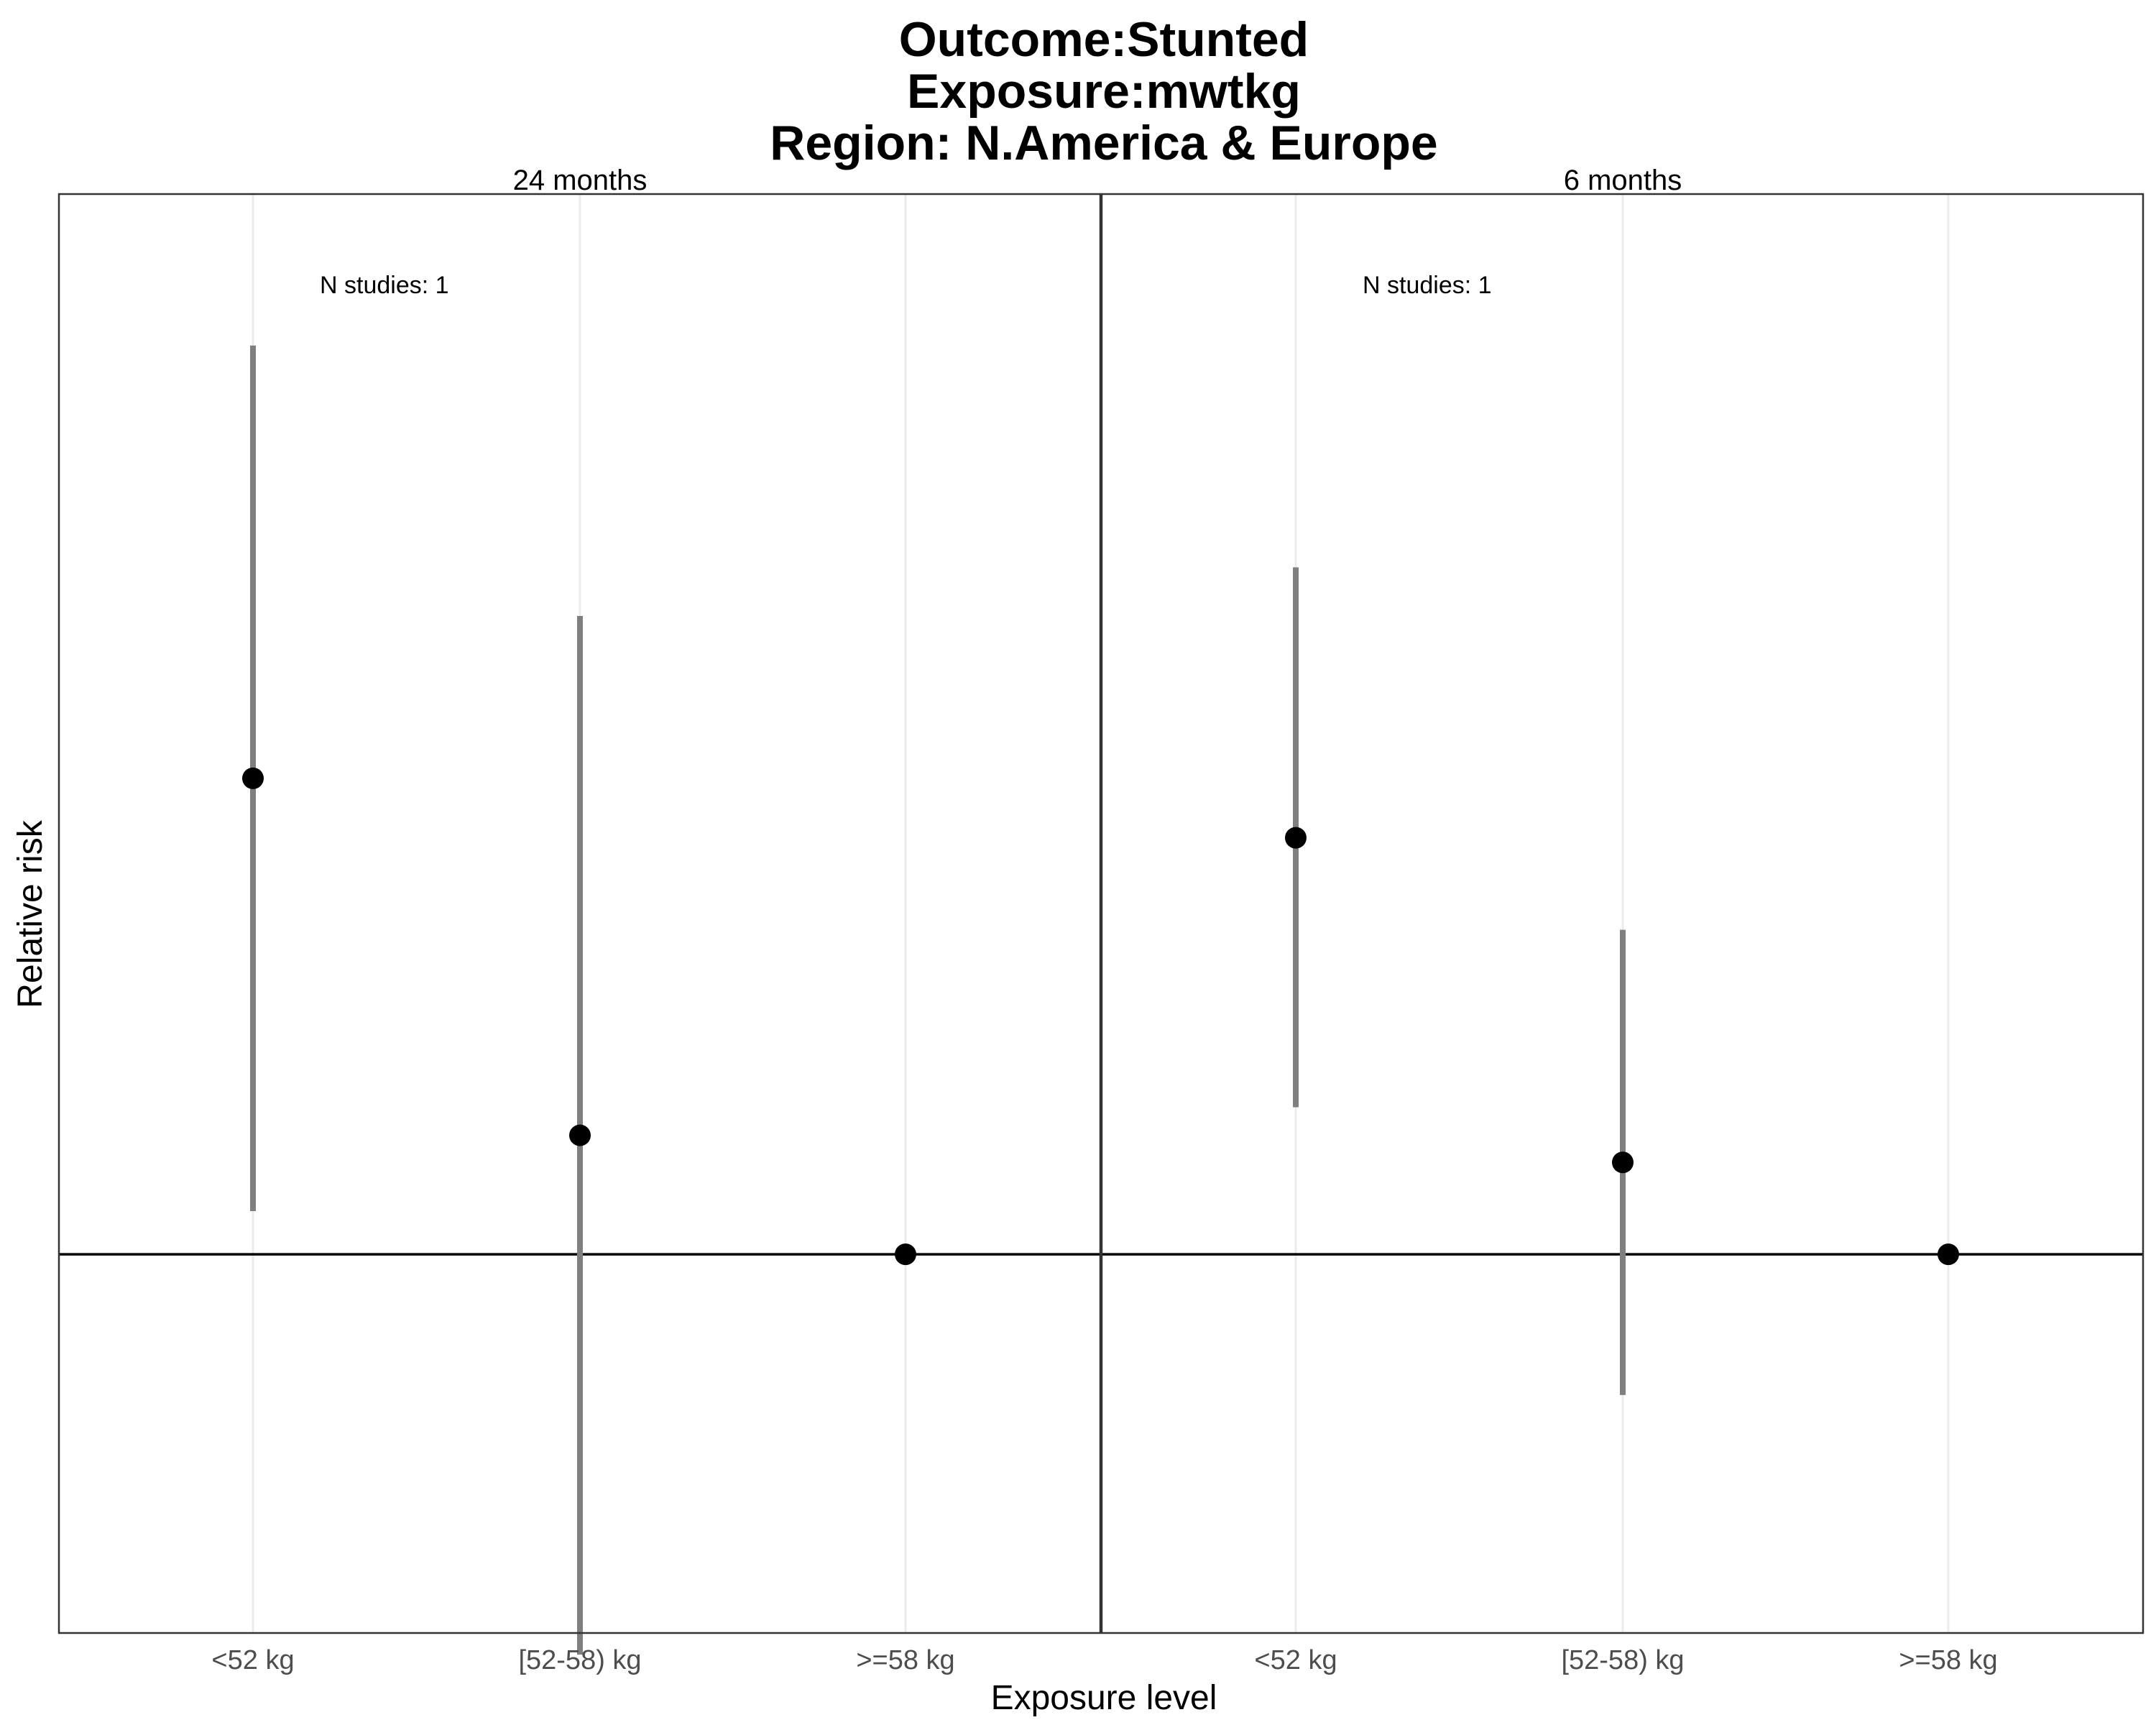  Describe the element at coordinates (1104, 1698) in the screenshot. I see `x-axis-title: Exposure level` at that location.